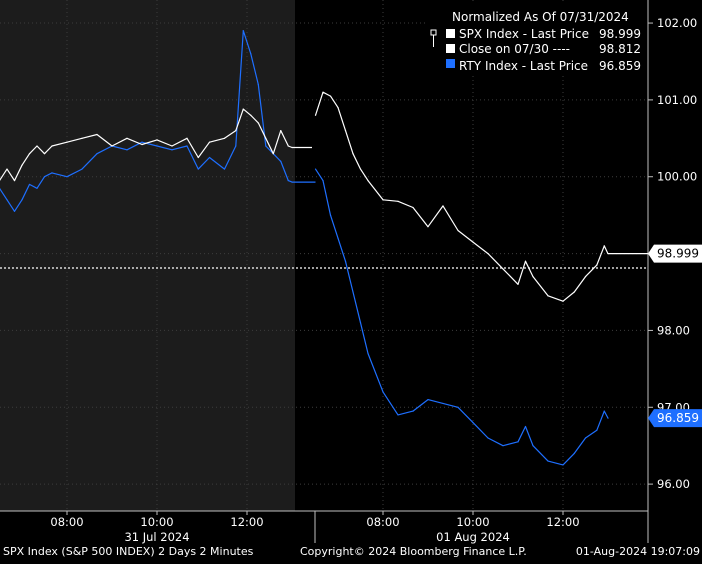  Describe the element at coordinates (382, 522) in the screenshot. I see `x-tick-label: 08:00` at that location.